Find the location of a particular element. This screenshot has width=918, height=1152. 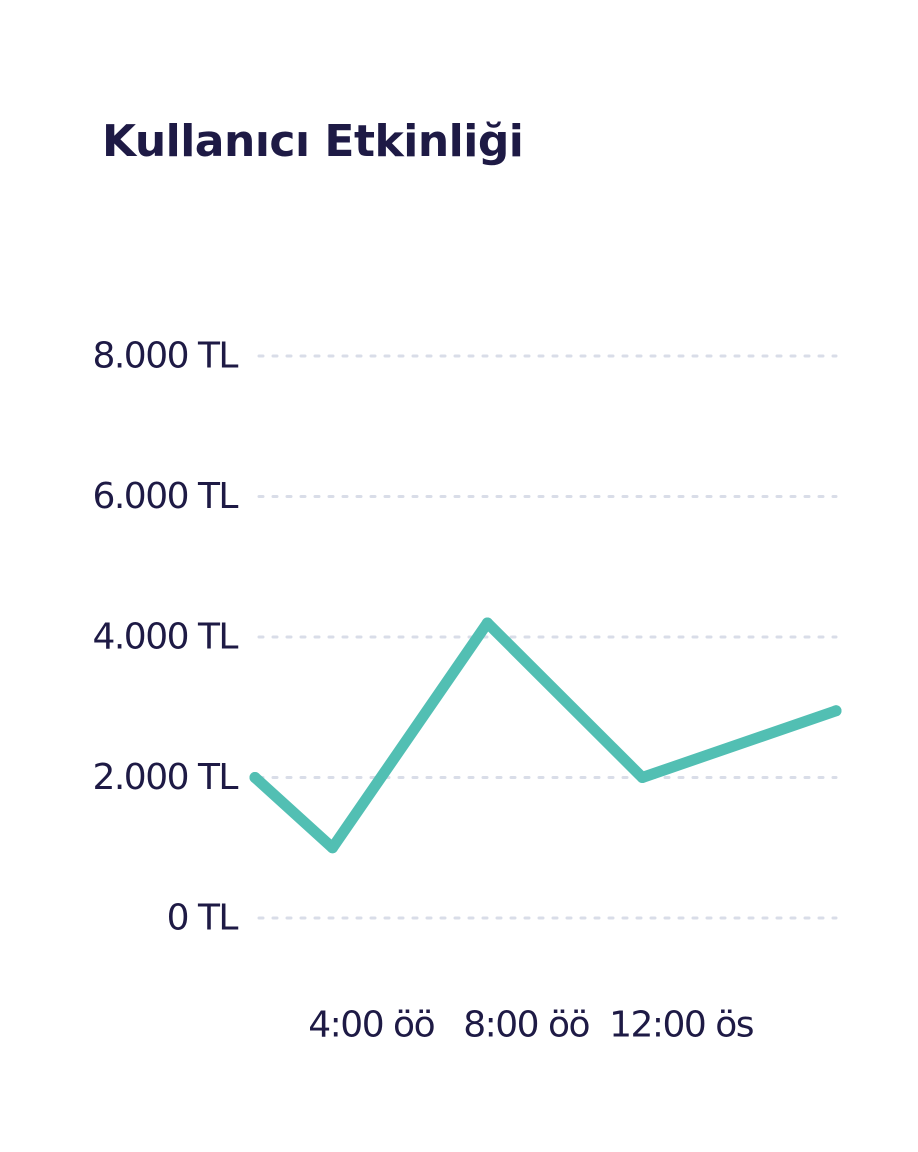

series-layer is located at coordinates (545, 735).